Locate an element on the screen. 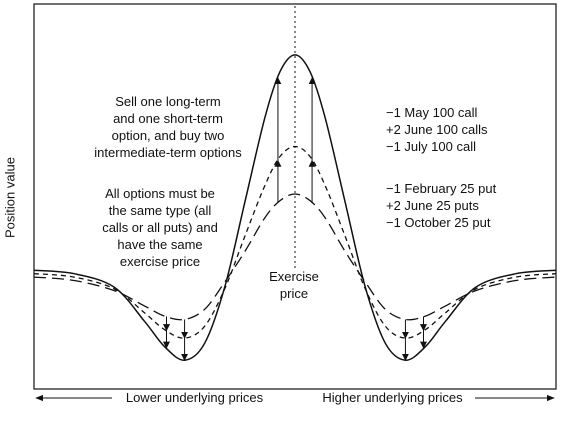 The height and width of the screenshot is (426, 566). higher-prices-caption: Higher underlying prices is located at coordinates (392, 397).